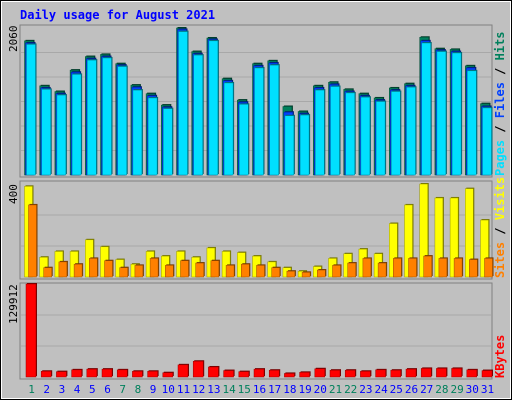 The image size is (512, 405). Describe the element at coordinates (78, 270) in the screenshot. I see `sites-bar-4-face` at that location.